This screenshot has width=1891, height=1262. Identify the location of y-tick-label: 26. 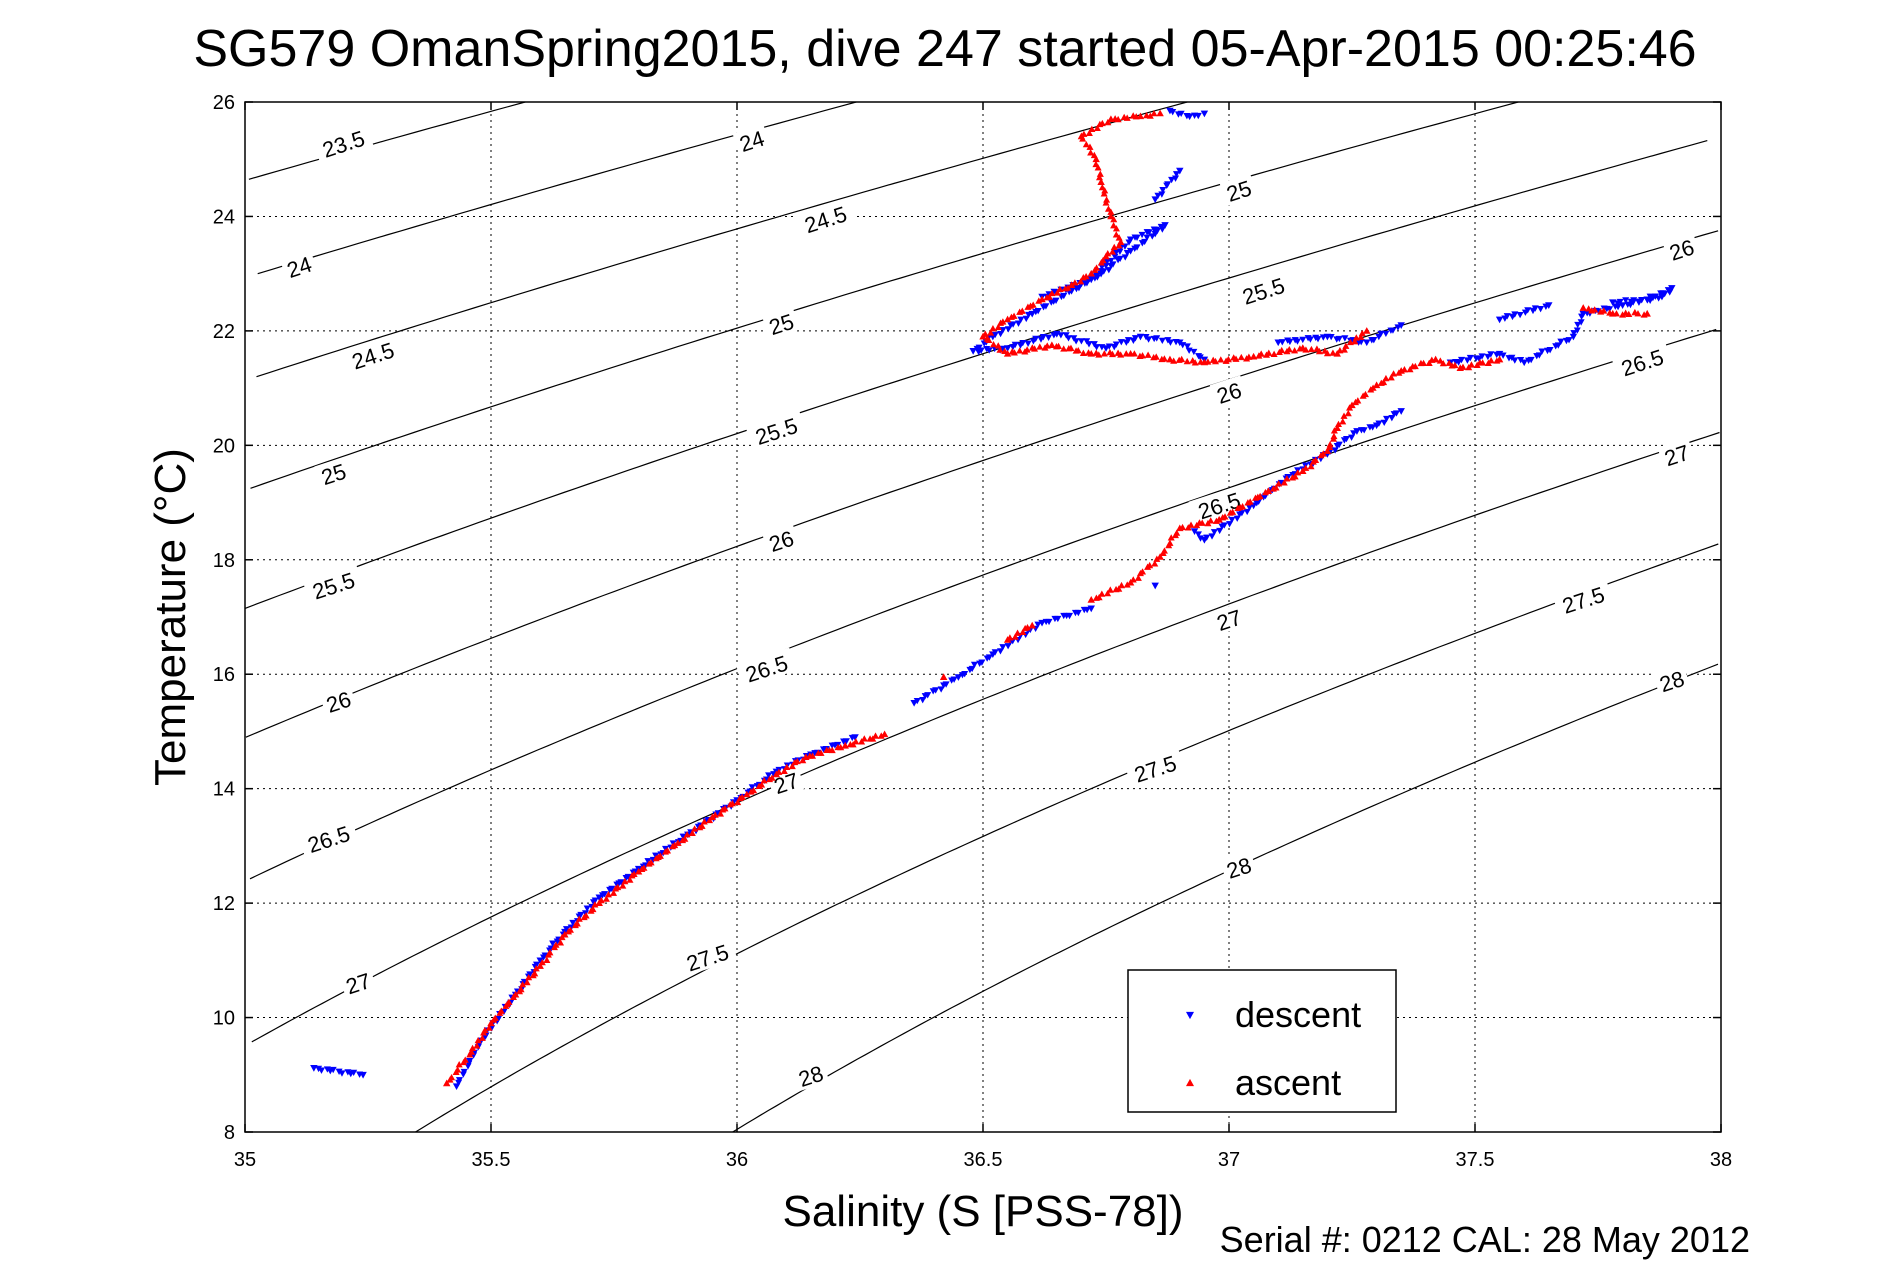
(224, 103).